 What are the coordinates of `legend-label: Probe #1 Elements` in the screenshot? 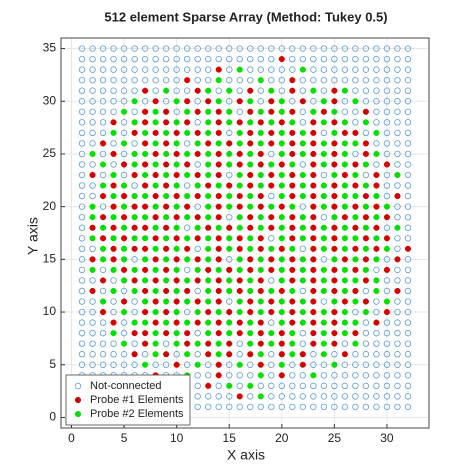 It's located at (137, 400).